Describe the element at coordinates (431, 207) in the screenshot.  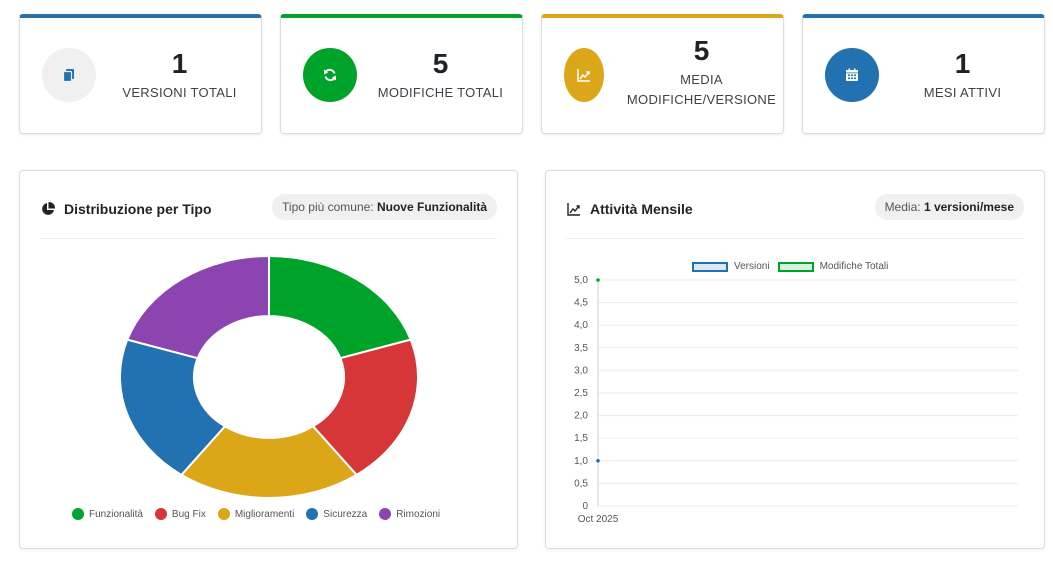
I see `badge-value: Nuove Funzionalità` at that location.